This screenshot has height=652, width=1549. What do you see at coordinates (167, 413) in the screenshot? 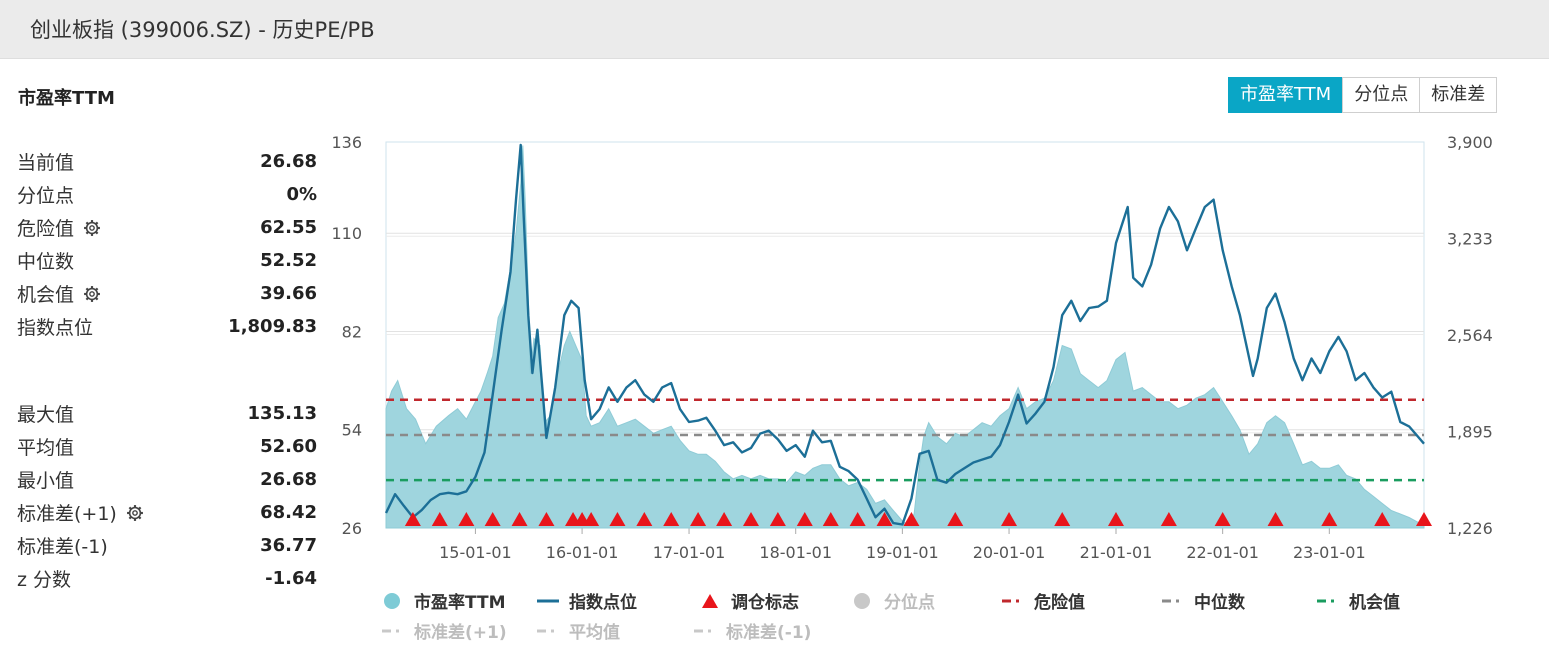
I see `stat-row: 最大值 135.13` at bounding box center [167, 413].